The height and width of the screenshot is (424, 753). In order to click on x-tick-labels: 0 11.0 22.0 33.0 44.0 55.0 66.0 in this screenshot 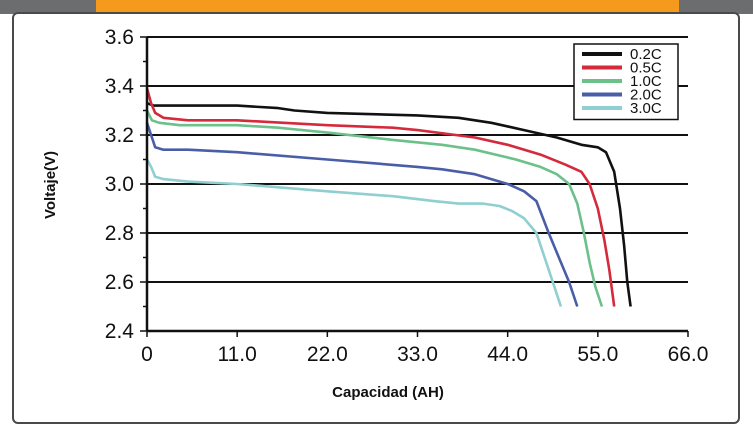, I will do `click(424, 354)`.